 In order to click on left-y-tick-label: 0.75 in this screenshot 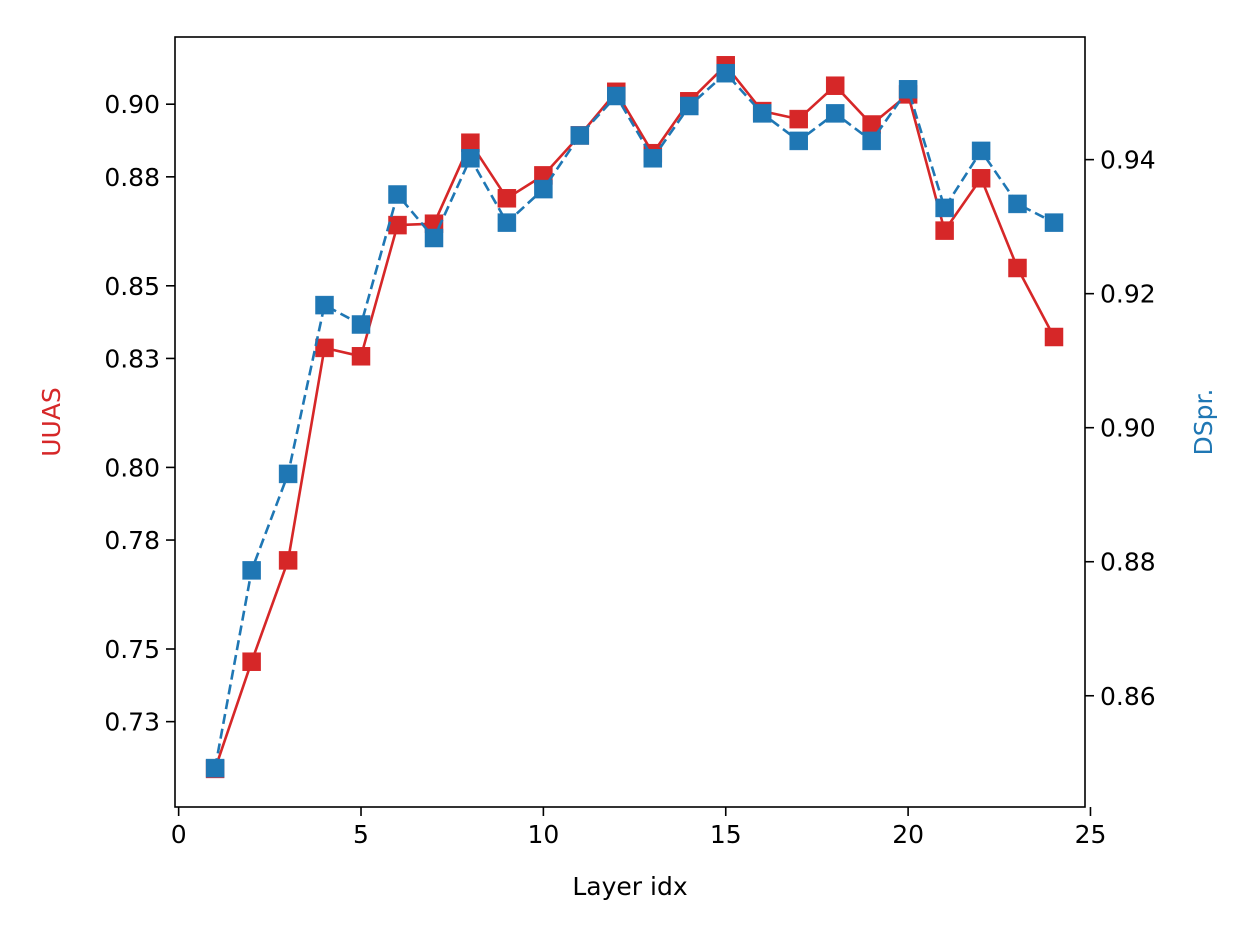, I will do `click(132, 649)`.